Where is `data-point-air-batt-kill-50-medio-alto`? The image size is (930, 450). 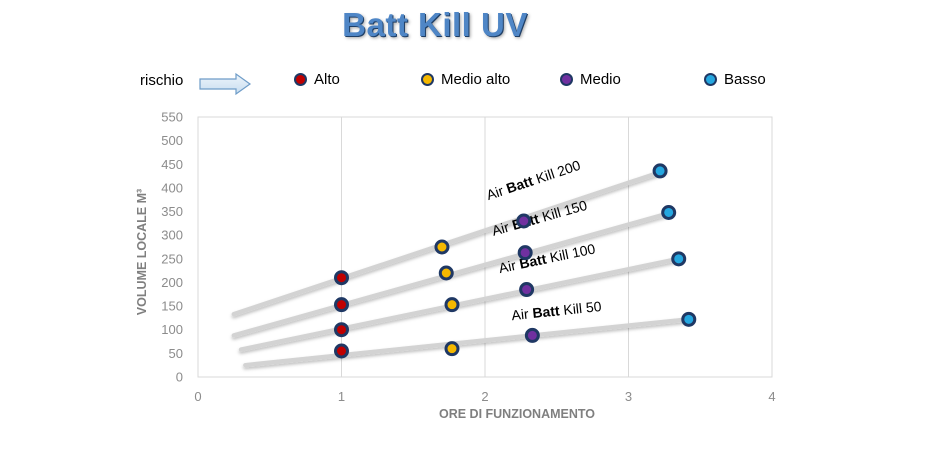
data-point-air-batt-kill-50-medio-alto is located at coordinates (452, 349).